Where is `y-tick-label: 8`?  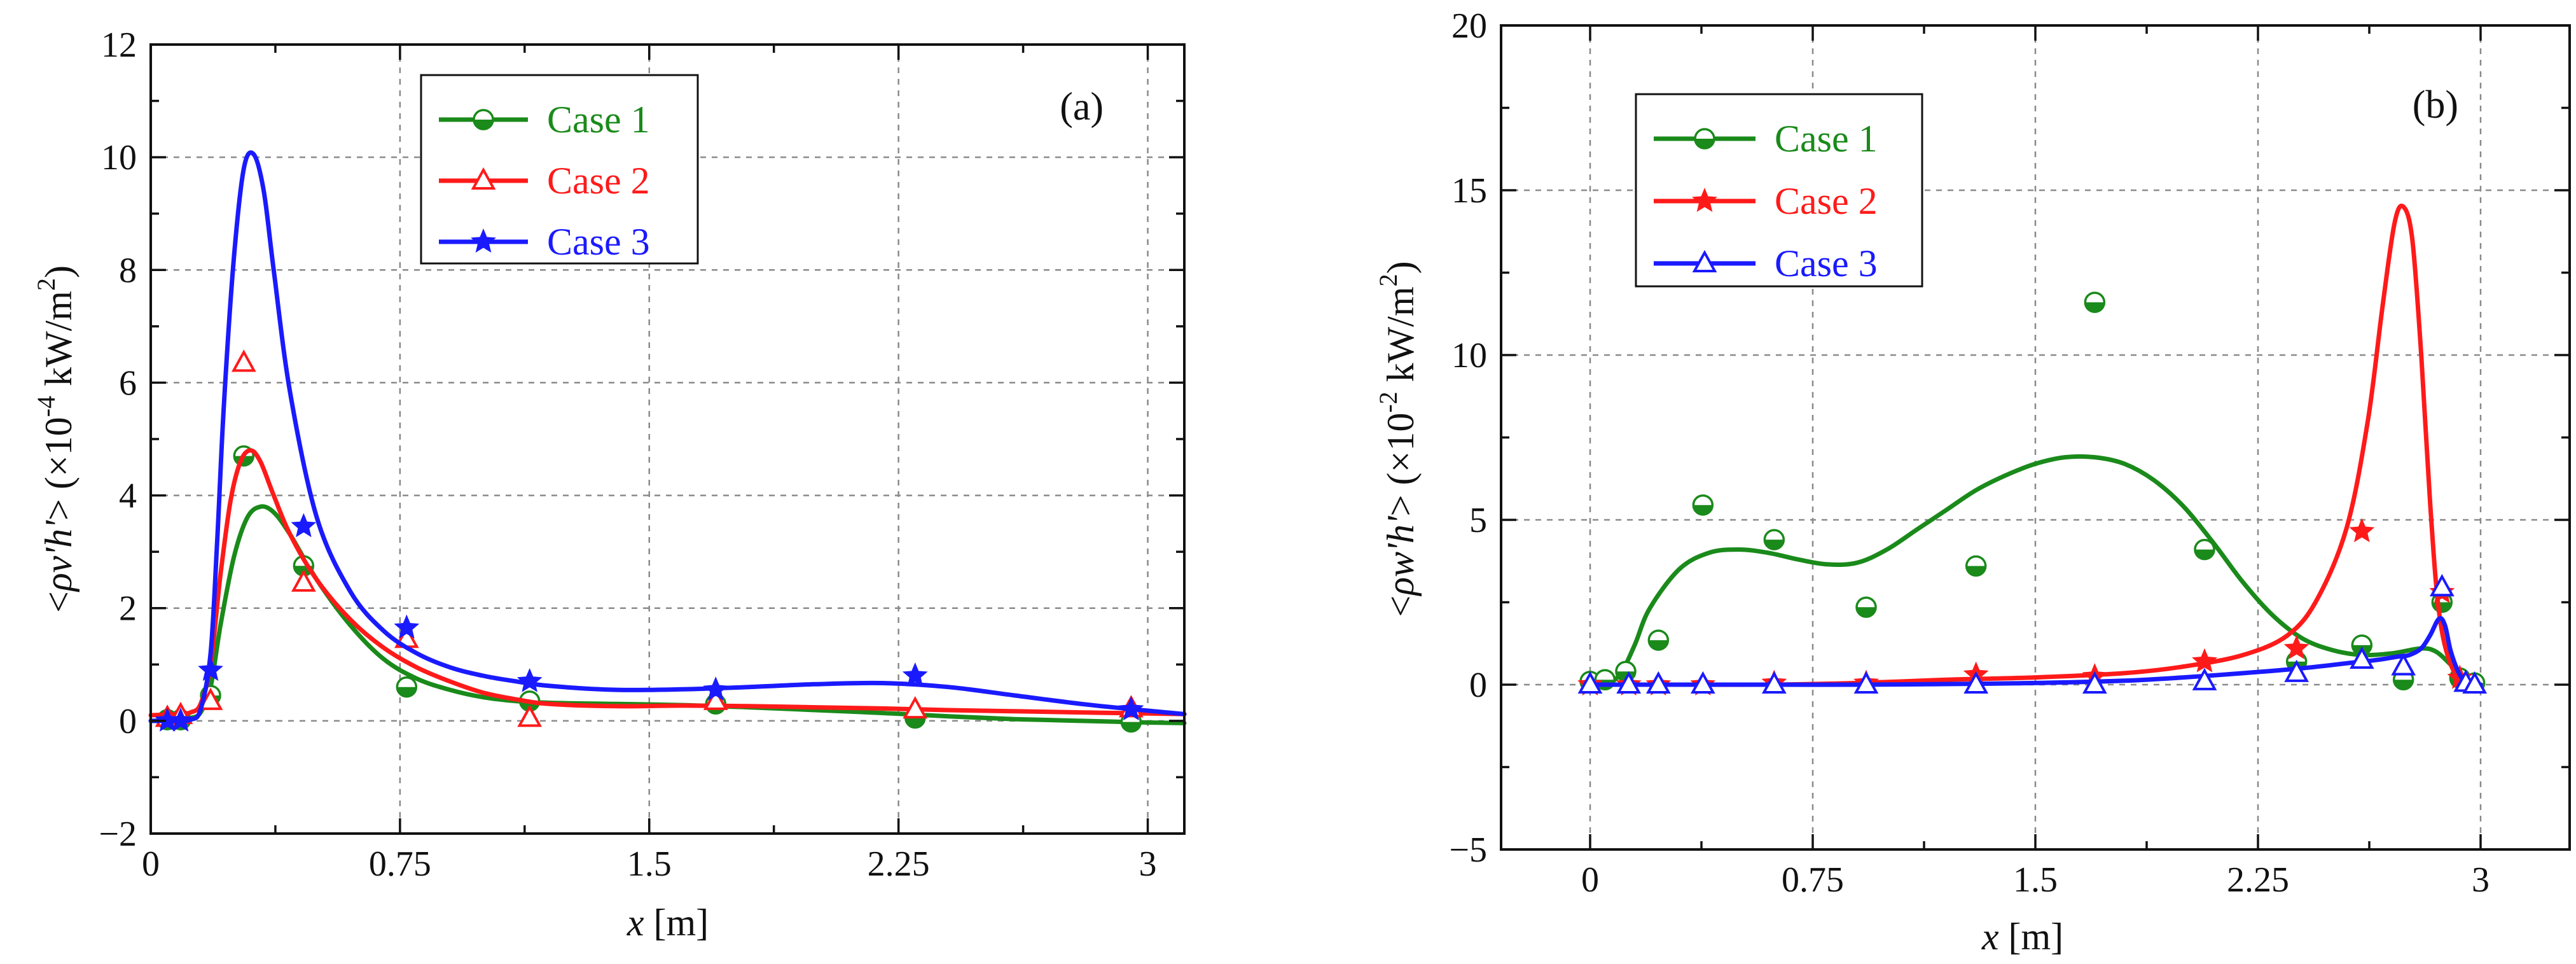 y-tick-label: 8 is located at coordinates (128, 270).